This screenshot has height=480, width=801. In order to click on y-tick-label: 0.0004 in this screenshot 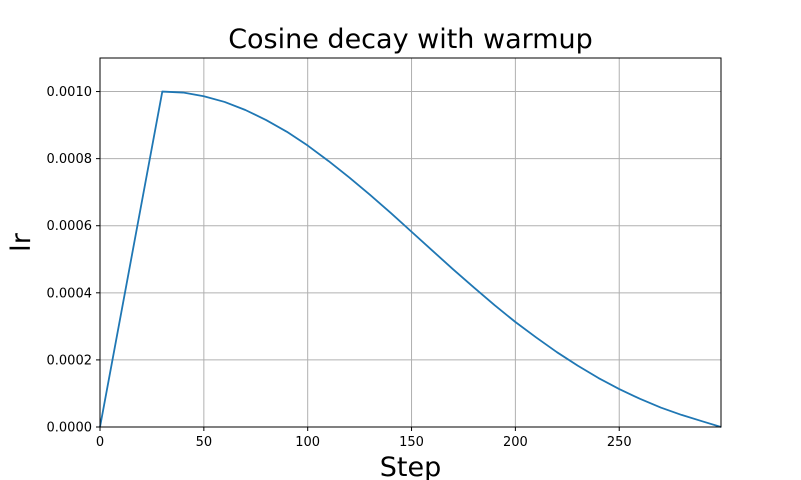, I will do `click(70, 293)`.